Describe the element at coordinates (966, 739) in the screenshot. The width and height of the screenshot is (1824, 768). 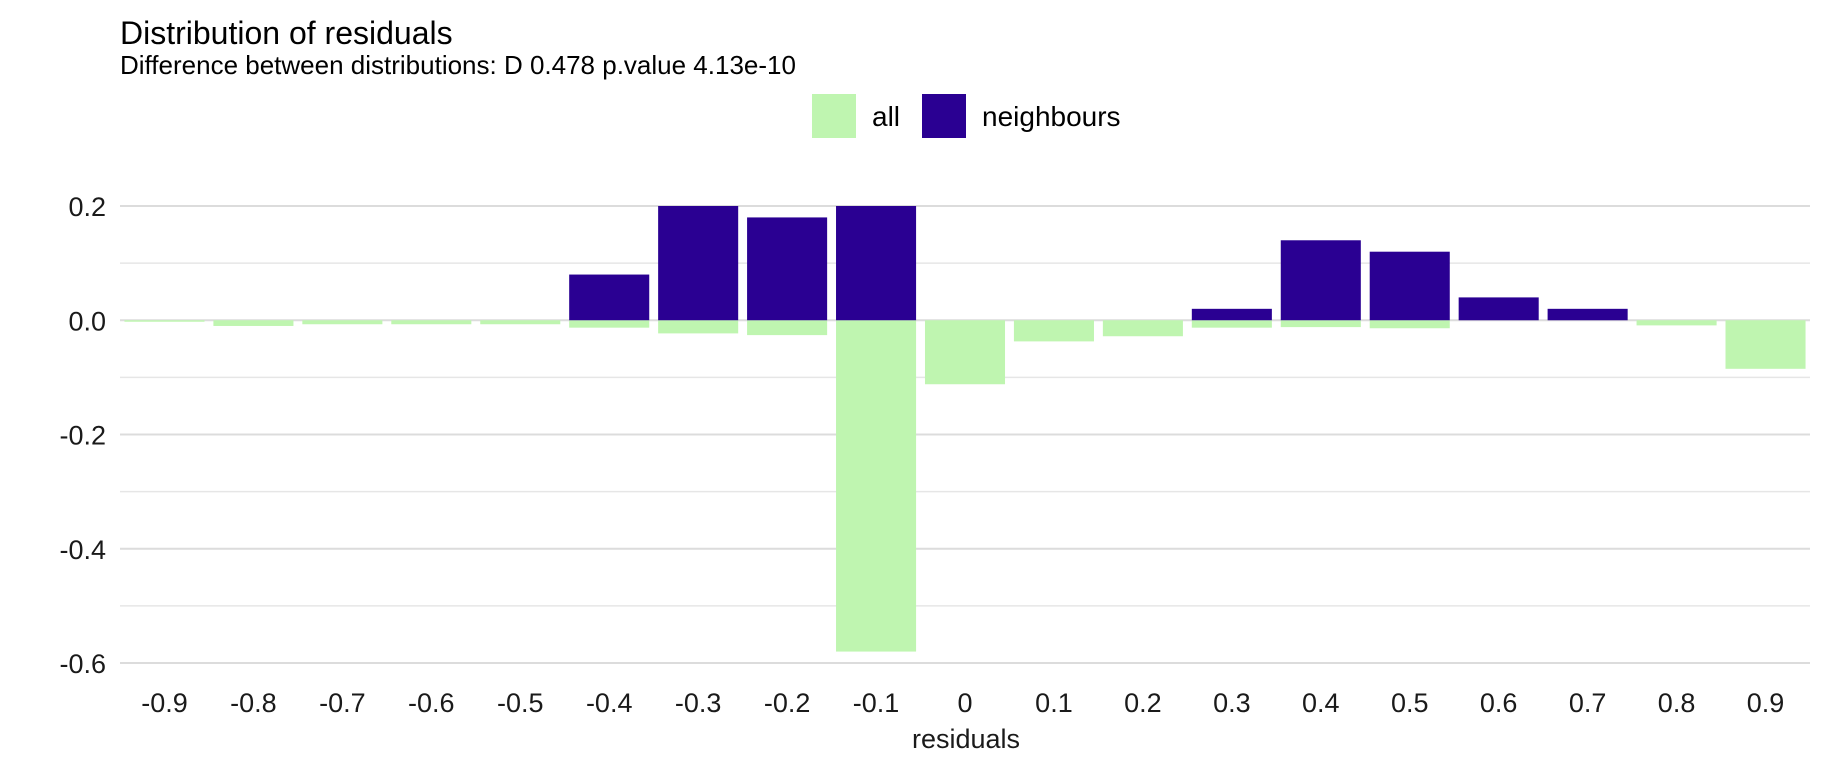
I see `x-axis-title: residuals` at that location.